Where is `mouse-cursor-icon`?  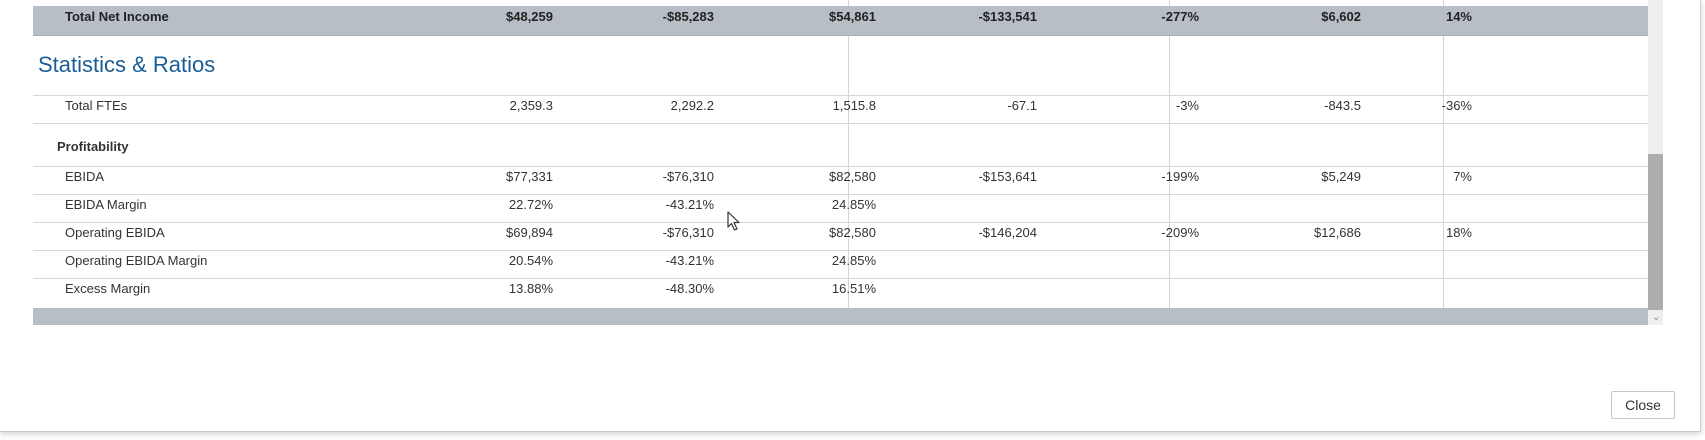
mouse-cursor-icon is located at coordinates (733, 221).